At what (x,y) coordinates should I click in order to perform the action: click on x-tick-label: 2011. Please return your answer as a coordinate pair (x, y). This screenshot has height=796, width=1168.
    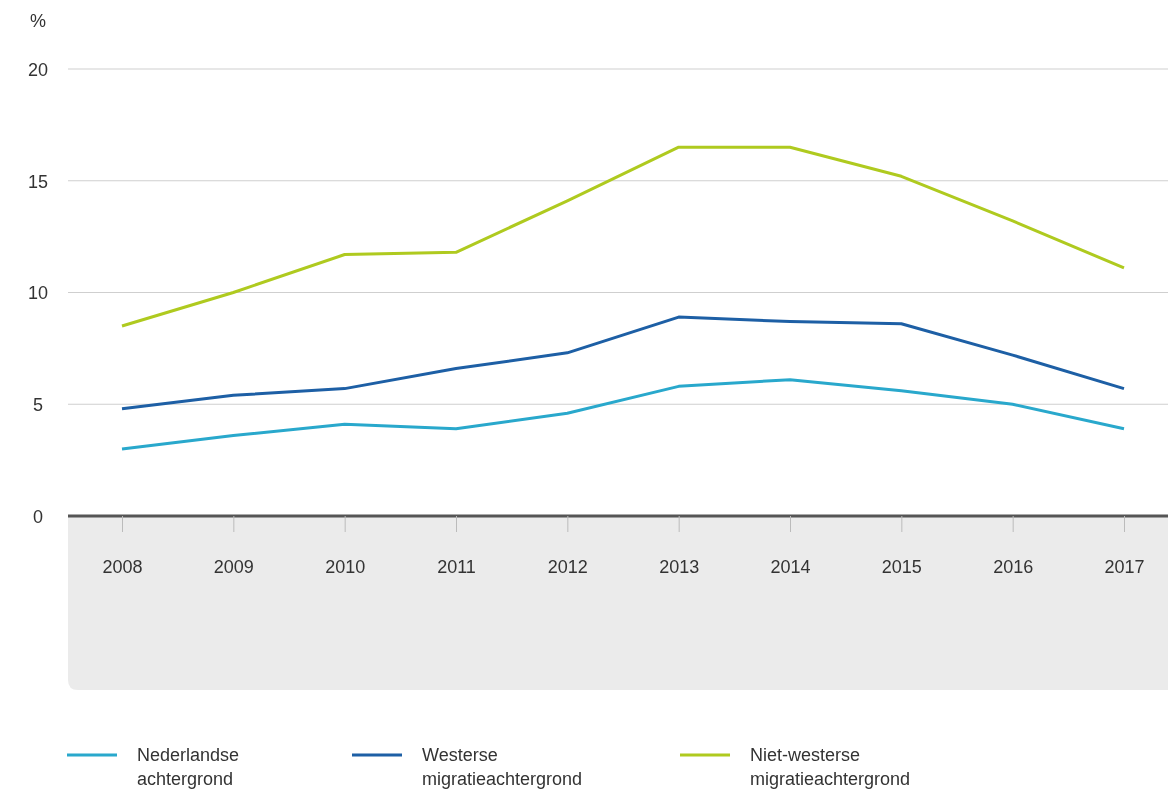
    Looking at the image, I should click on (456, 566).